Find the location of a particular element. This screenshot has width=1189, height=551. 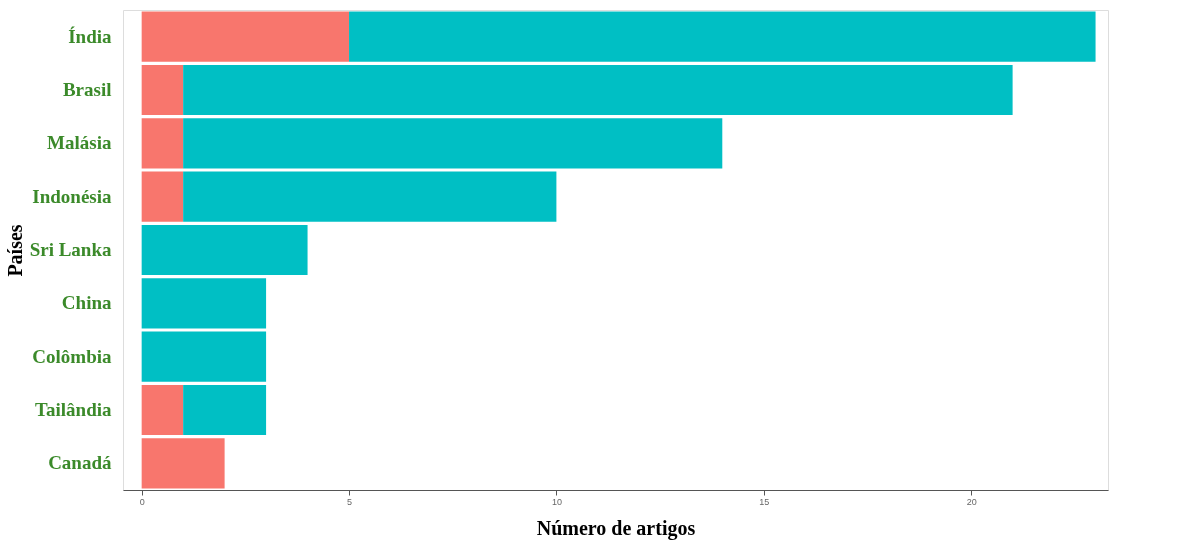

y-tick-label: Indonésia is located at coordinates (72, 196).